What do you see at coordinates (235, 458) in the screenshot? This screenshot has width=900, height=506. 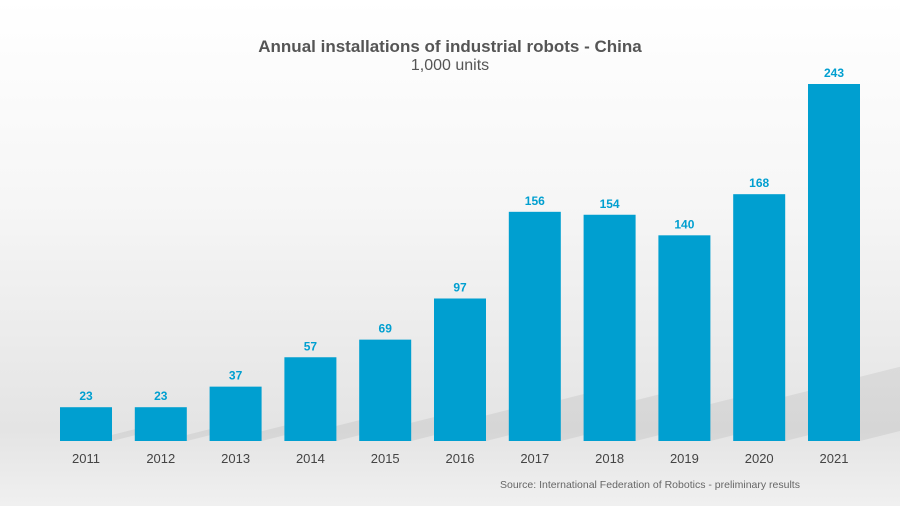 I see `x-tick-label: 2013` at bounding box center [235, 458].